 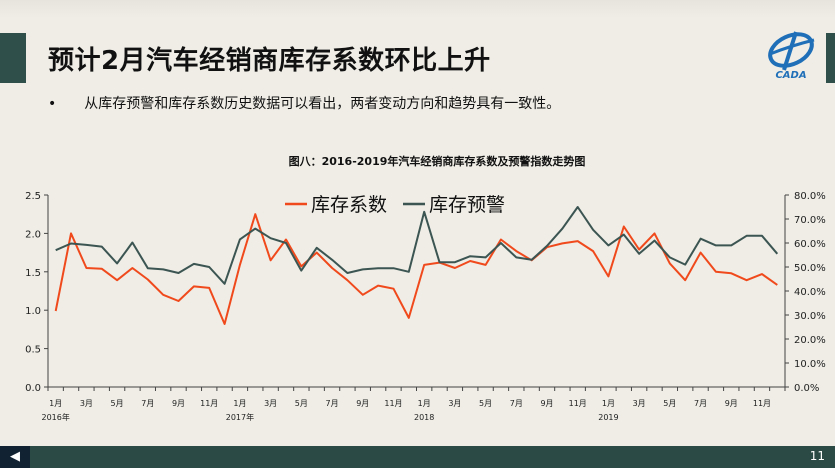 What do you see at coordinates (13, 58) in the screenshot?
I see `title-accent-left` at bounding box center [13, 58].